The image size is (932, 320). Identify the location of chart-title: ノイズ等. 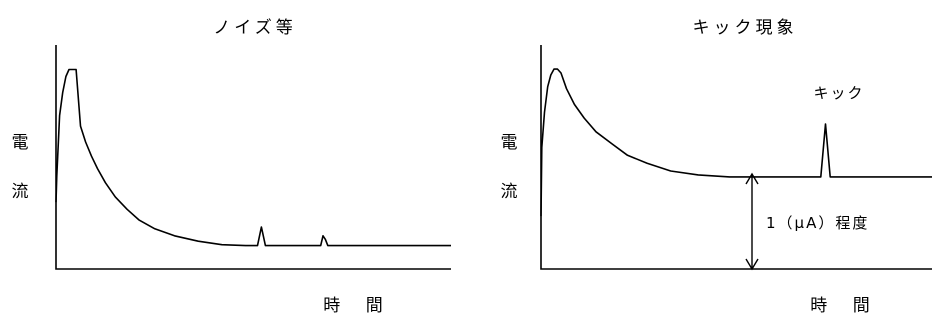
(255, 28).